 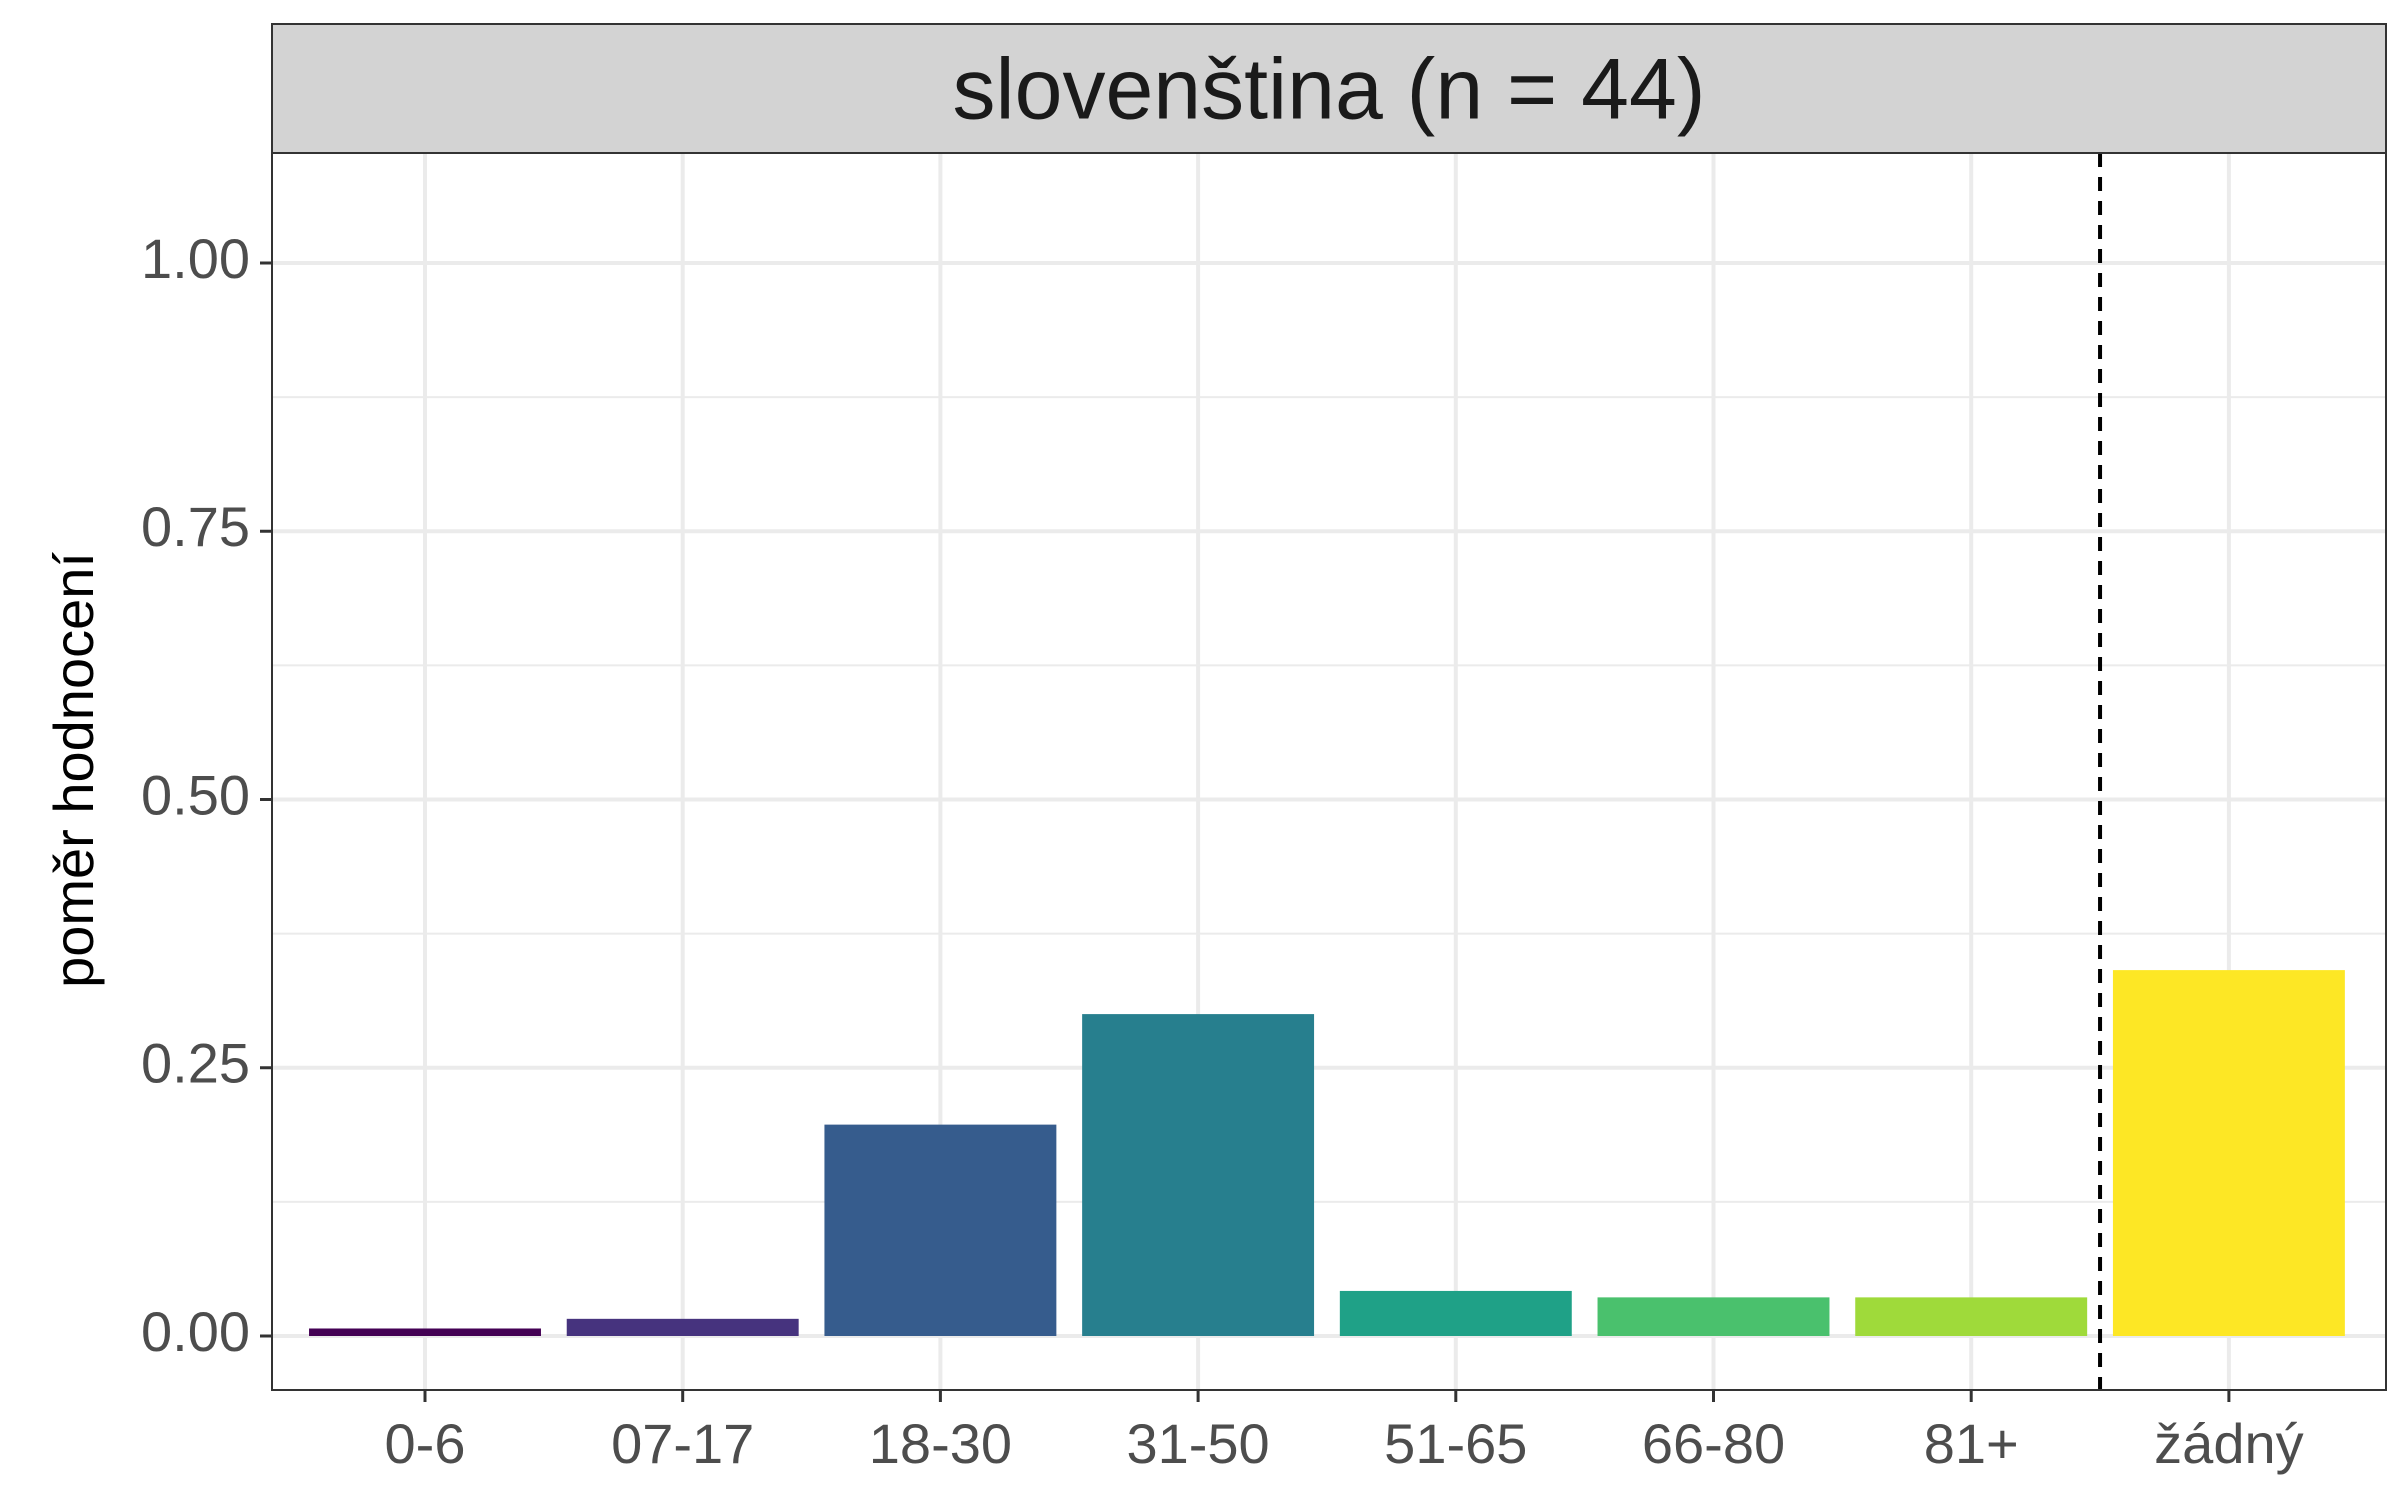 I want to click on facet-strip, so click(x=1329, y=88).